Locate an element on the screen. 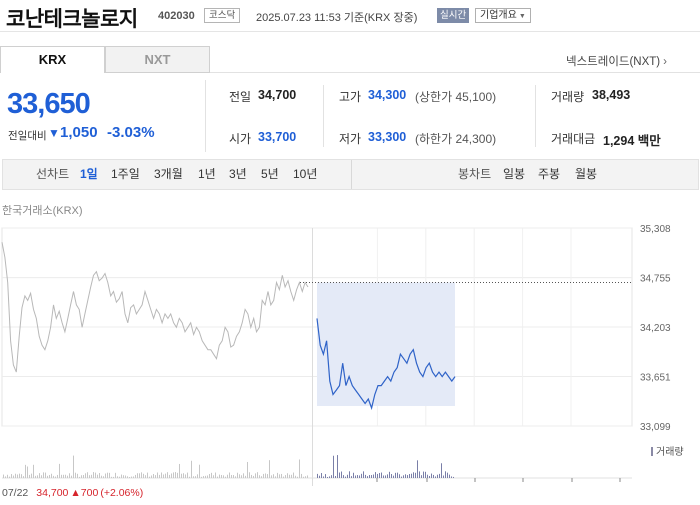  period-1y: 1년 is located at coordinates (207, 174).